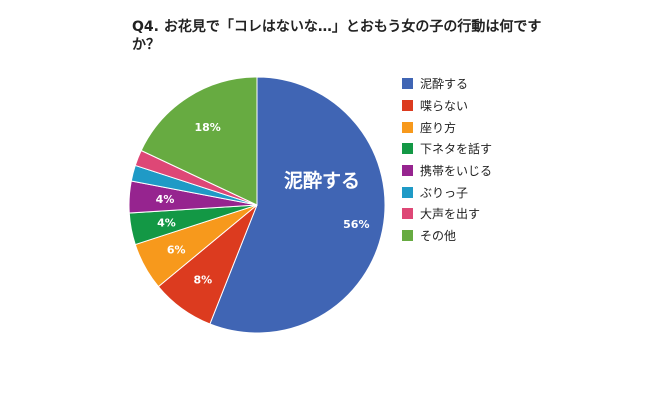 The height and width of the screenshot is (414, 664). I want to click on legend-item: 大声を出す, so click(447, 214).